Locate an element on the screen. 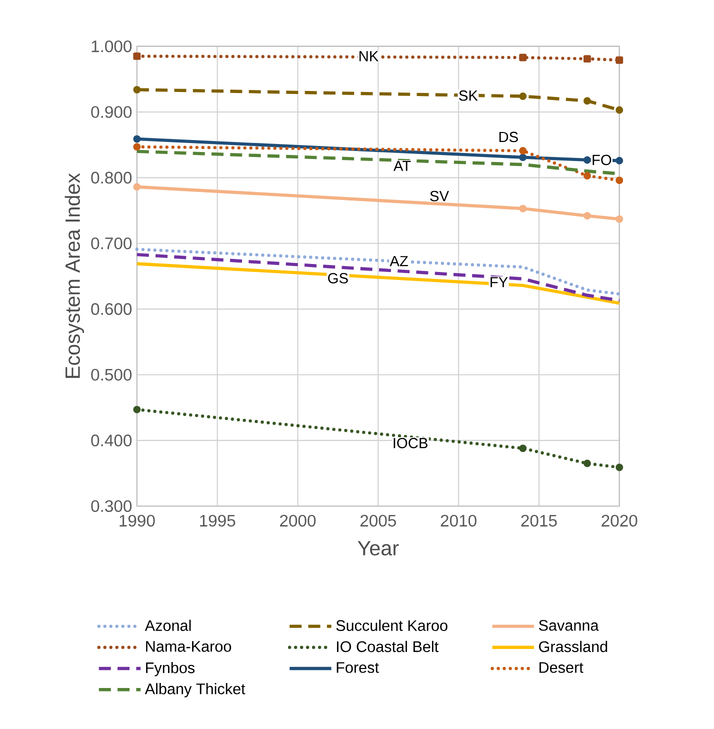 The image size is (714, 729). x-tick-label: 2020 is located at coordinates (620, 520).